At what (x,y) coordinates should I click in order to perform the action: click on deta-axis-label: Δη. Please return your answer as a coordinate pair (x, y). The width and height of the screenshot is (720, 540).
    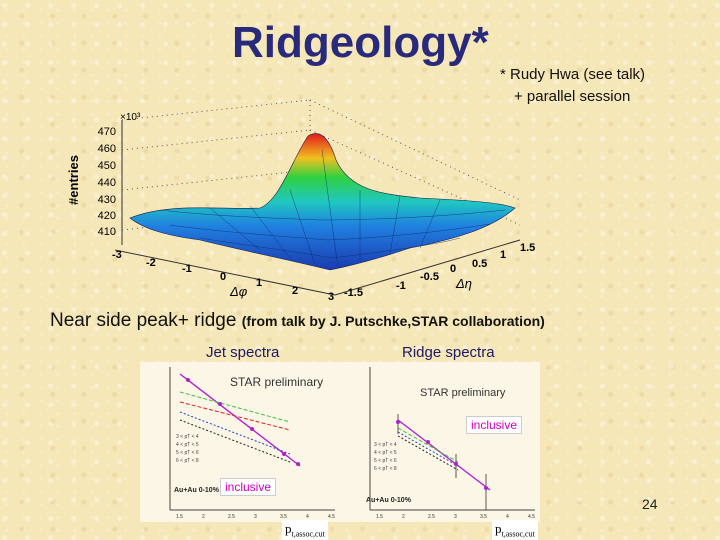
    Looking at the image, I should click on (463, 283).